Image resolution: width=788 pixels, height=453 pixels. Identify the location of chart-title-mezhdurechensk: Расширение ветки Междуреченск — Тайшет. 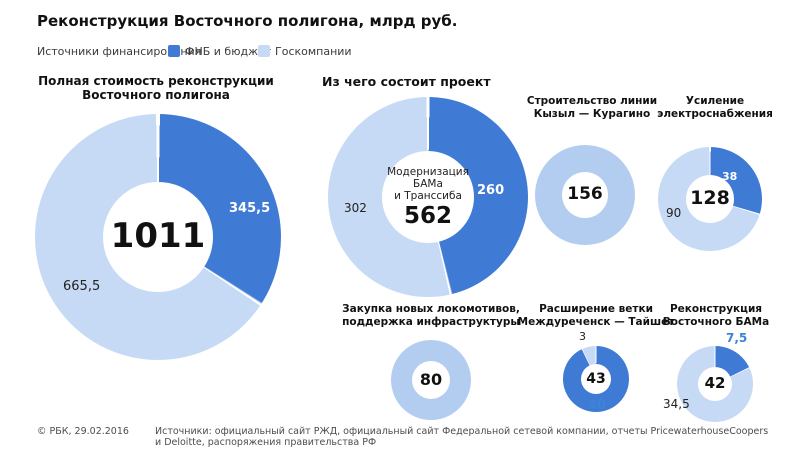
(596, 315).